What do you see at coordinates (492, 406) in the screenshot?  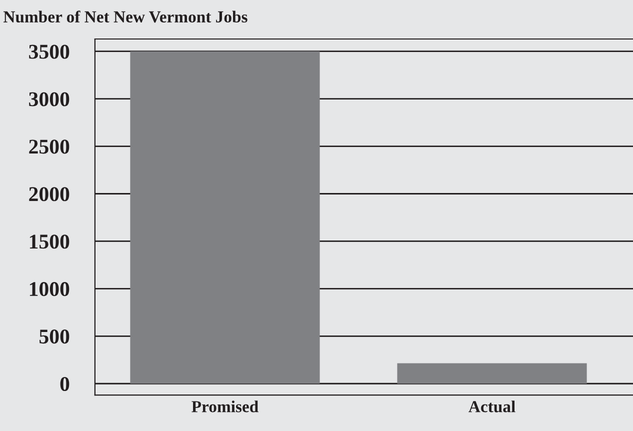 I see `x-tick-label: Actual` at bounding box center [492, 406].